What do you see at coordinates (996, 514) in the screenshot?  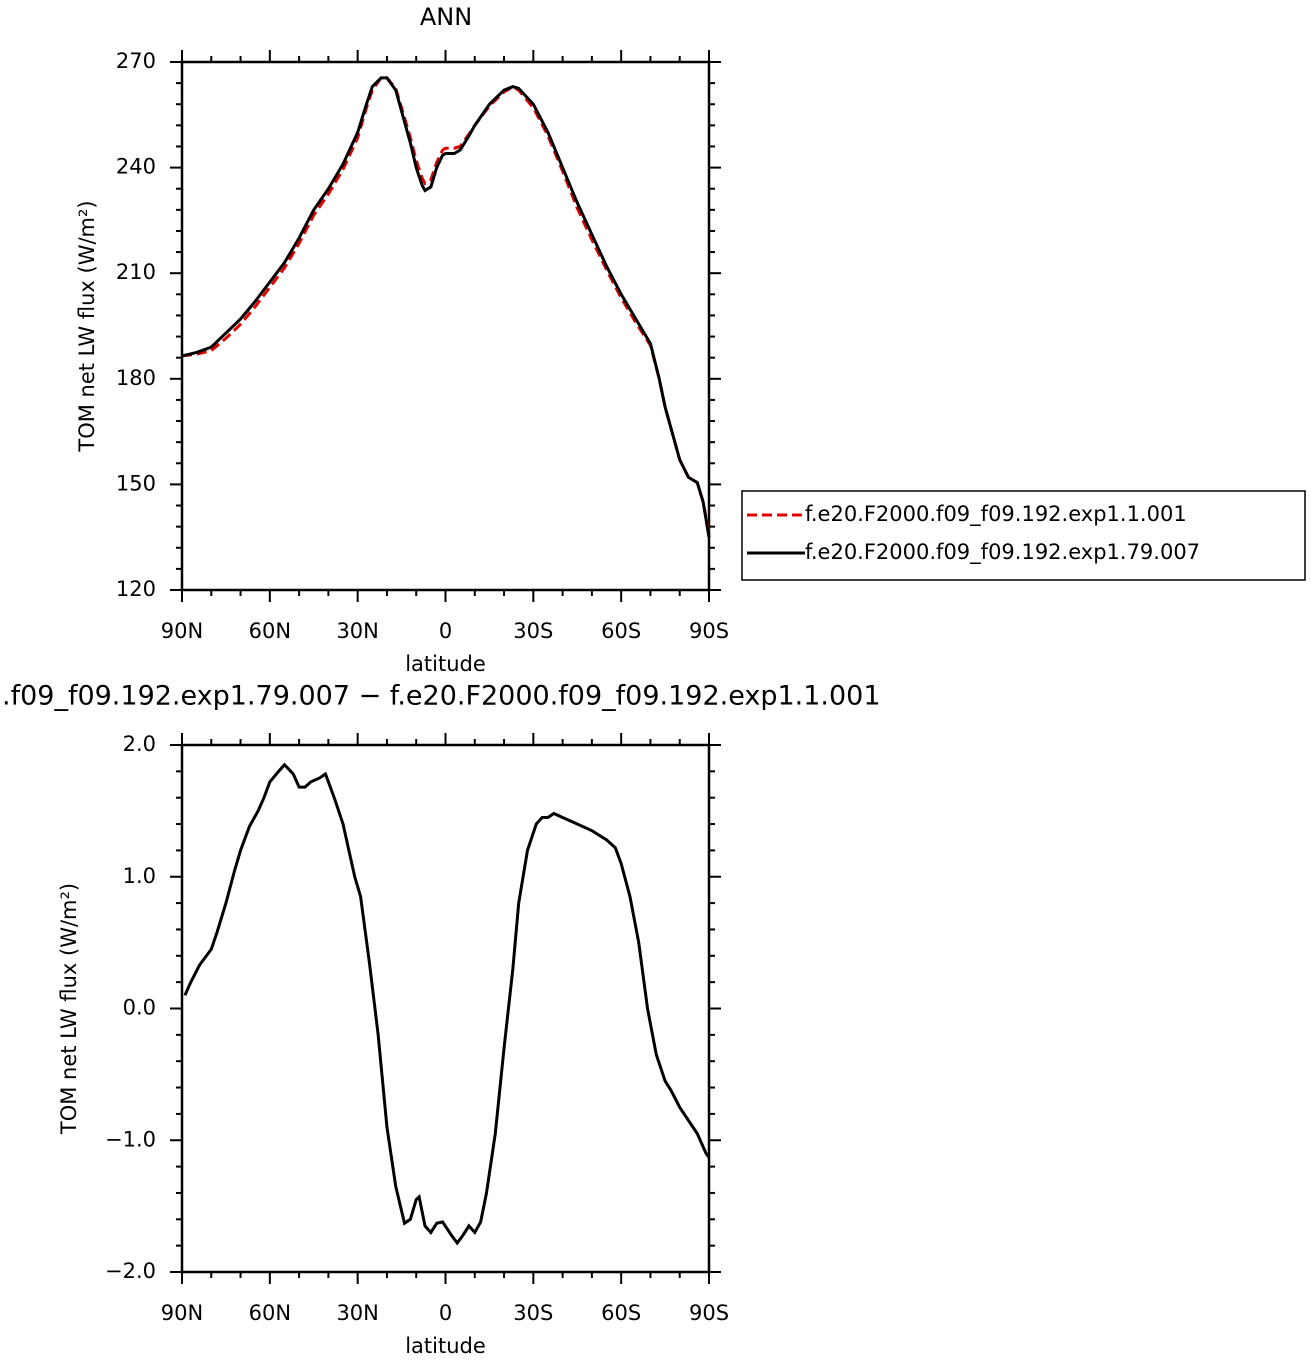 I see `legend-label: f.e20.F2000.f09_f09.192.exp1.1.001` at bounding box center [996, 514].